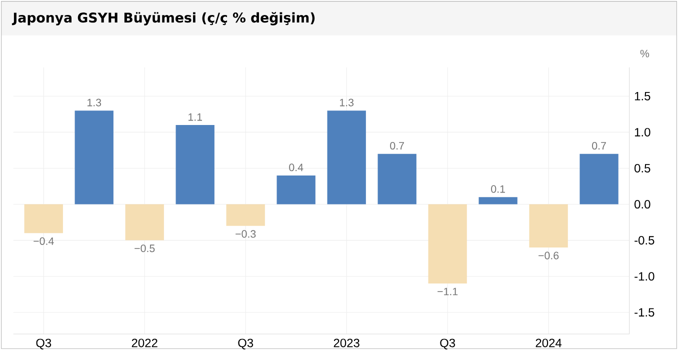  What do you see at coordinates (195, 117) in the screenshot?
I see `data-label: 1.1` at bounding box center [195, 117].